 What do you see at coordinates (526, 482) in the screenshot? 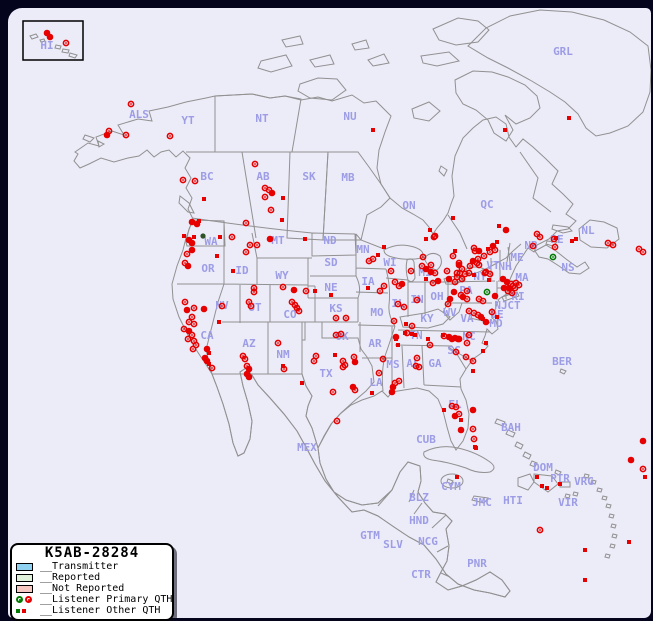
I see `hti-island` at bounding box center [526, 482].